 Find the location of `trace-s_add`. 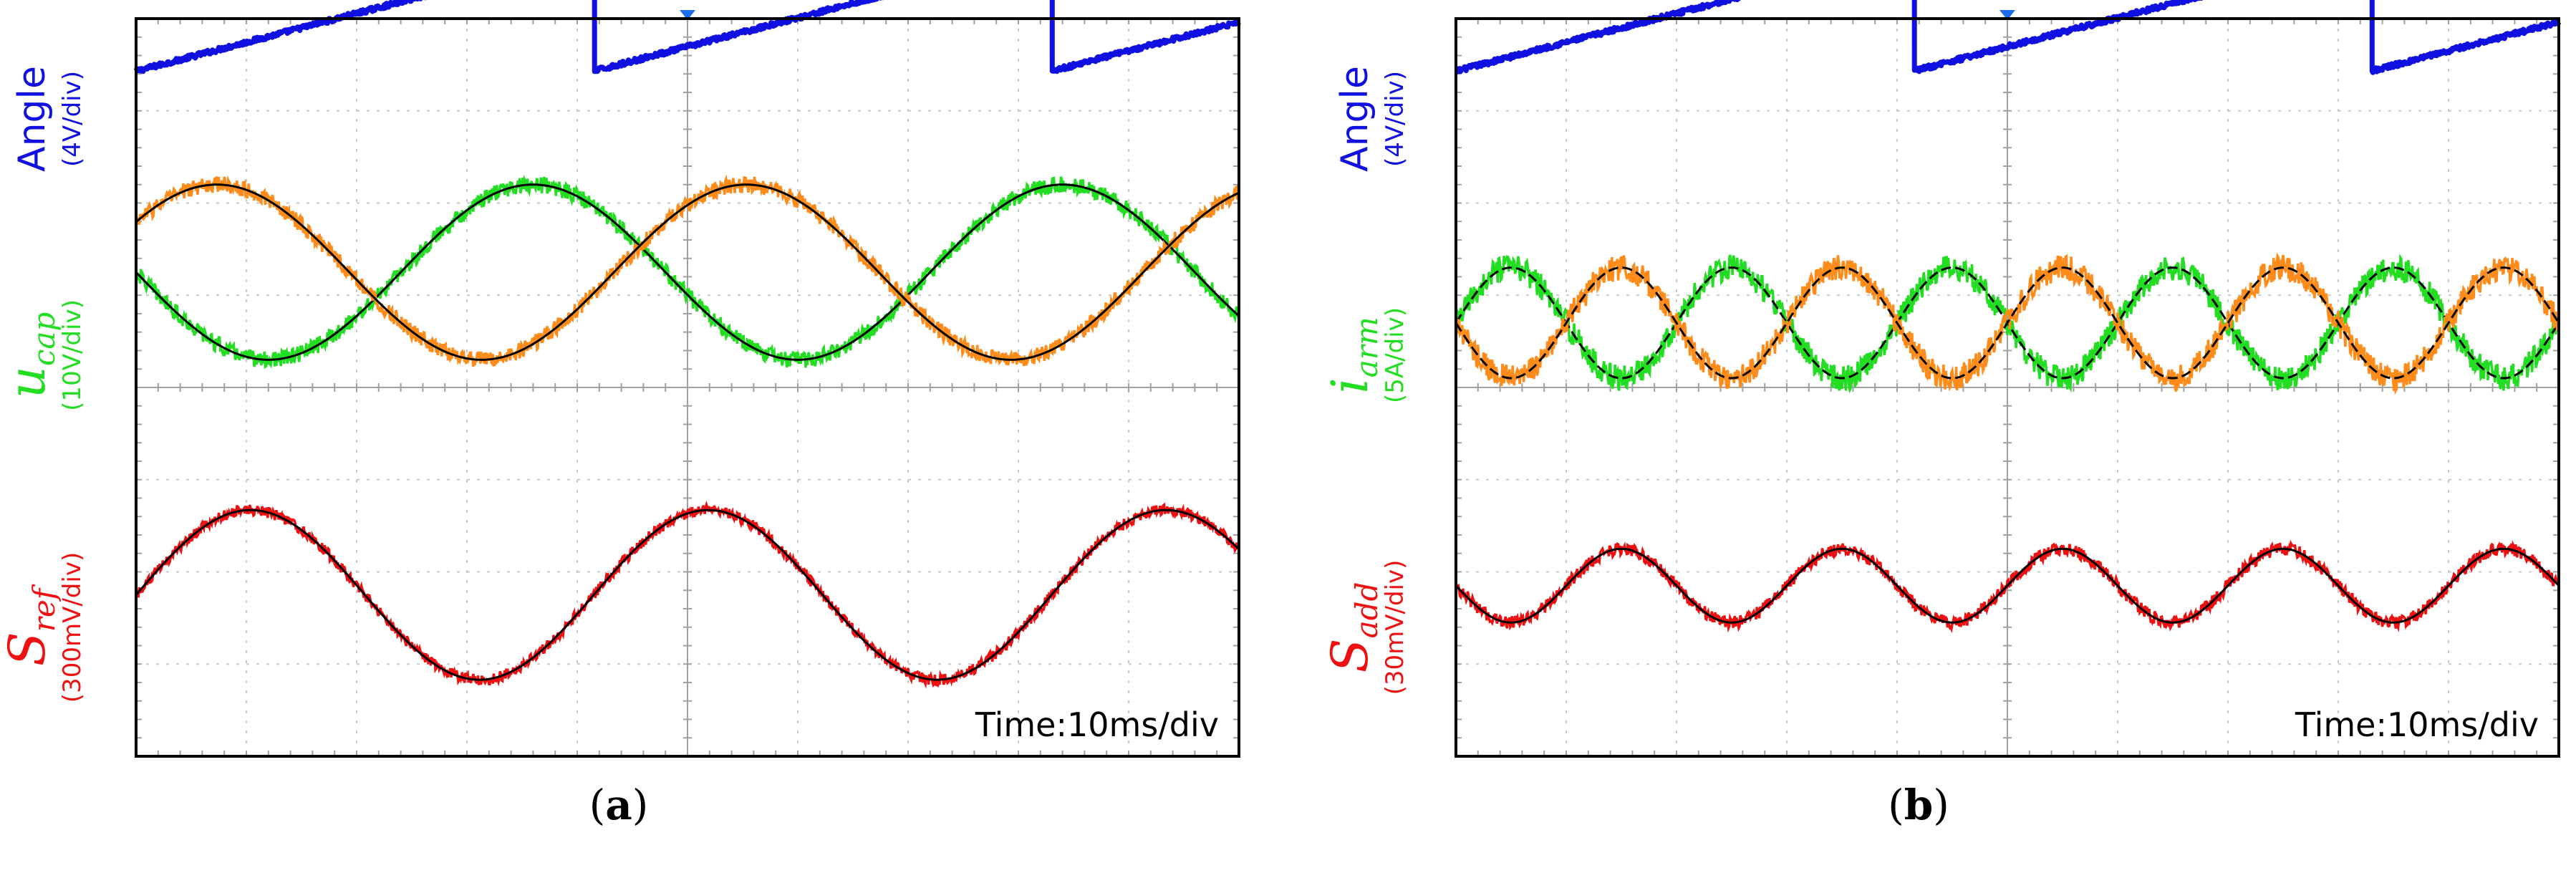

trace-s_add is located at coordinates (2008, 586).